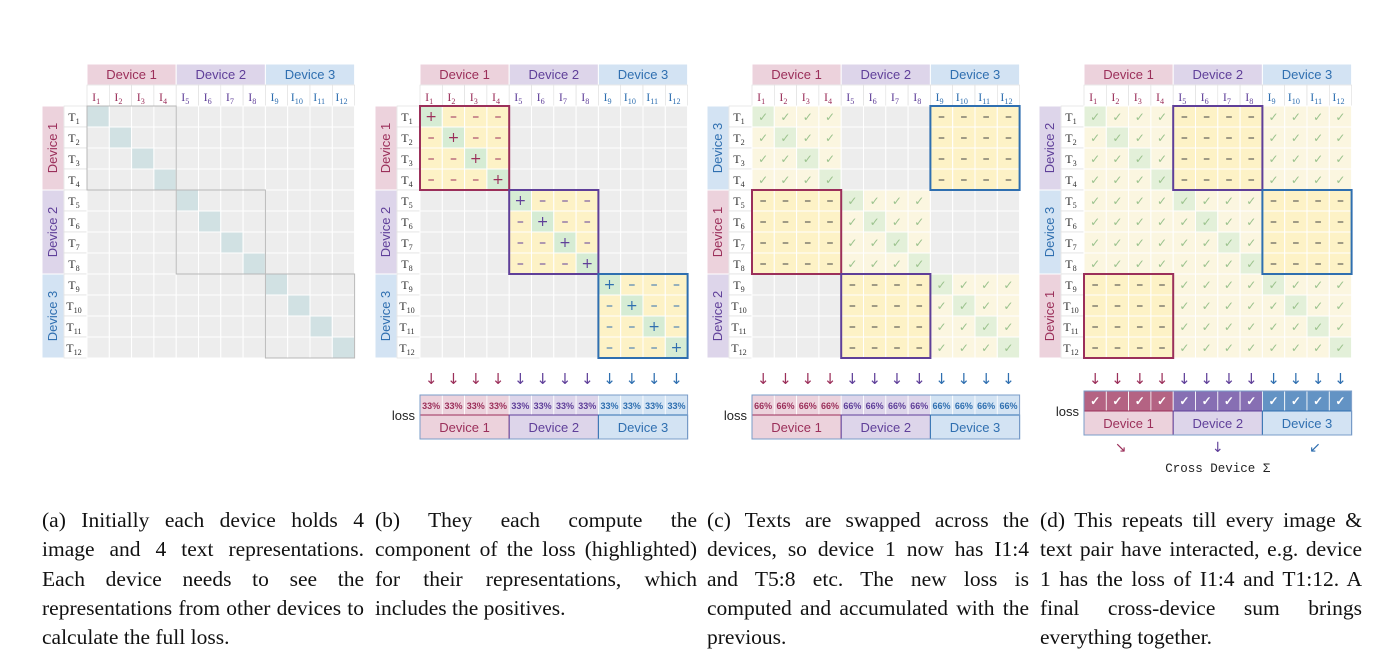 This screenshot has height=672, width=1395. What do you see at coordinates (73, 139) in the screenshot?
I see `text-label: T2` at bounding box center [73, 139].